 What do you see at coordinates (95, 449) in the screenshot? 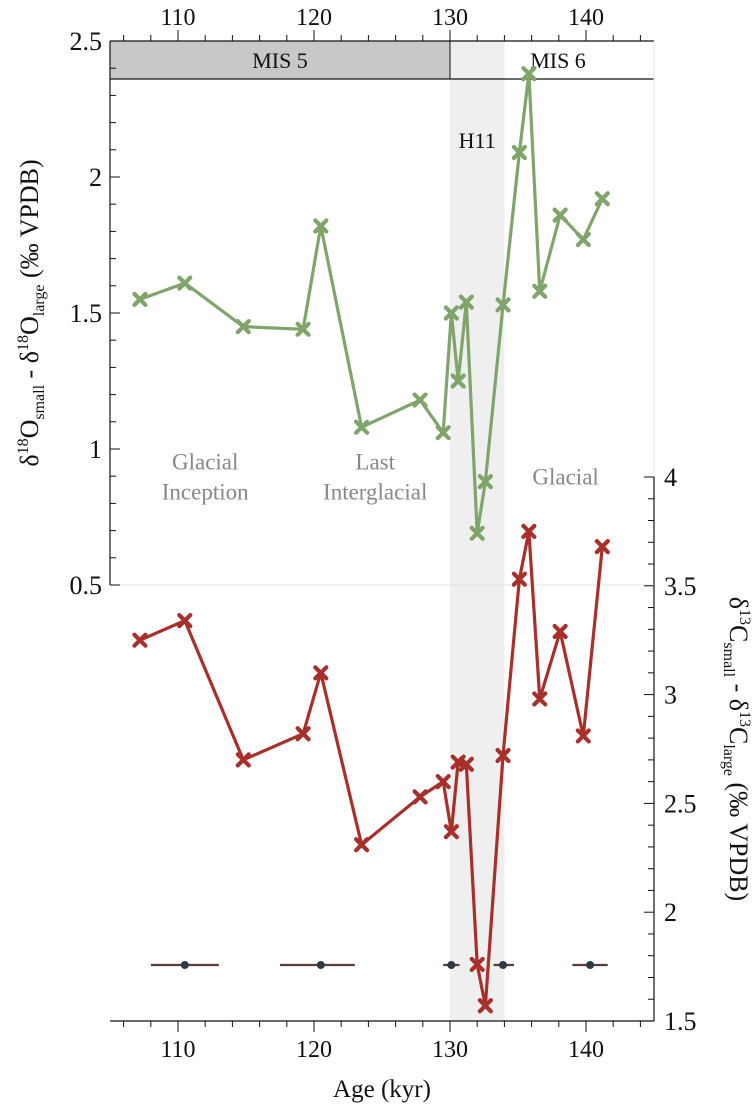
I see `left-y-tick-label: 1` at bounding box center [95, 449].